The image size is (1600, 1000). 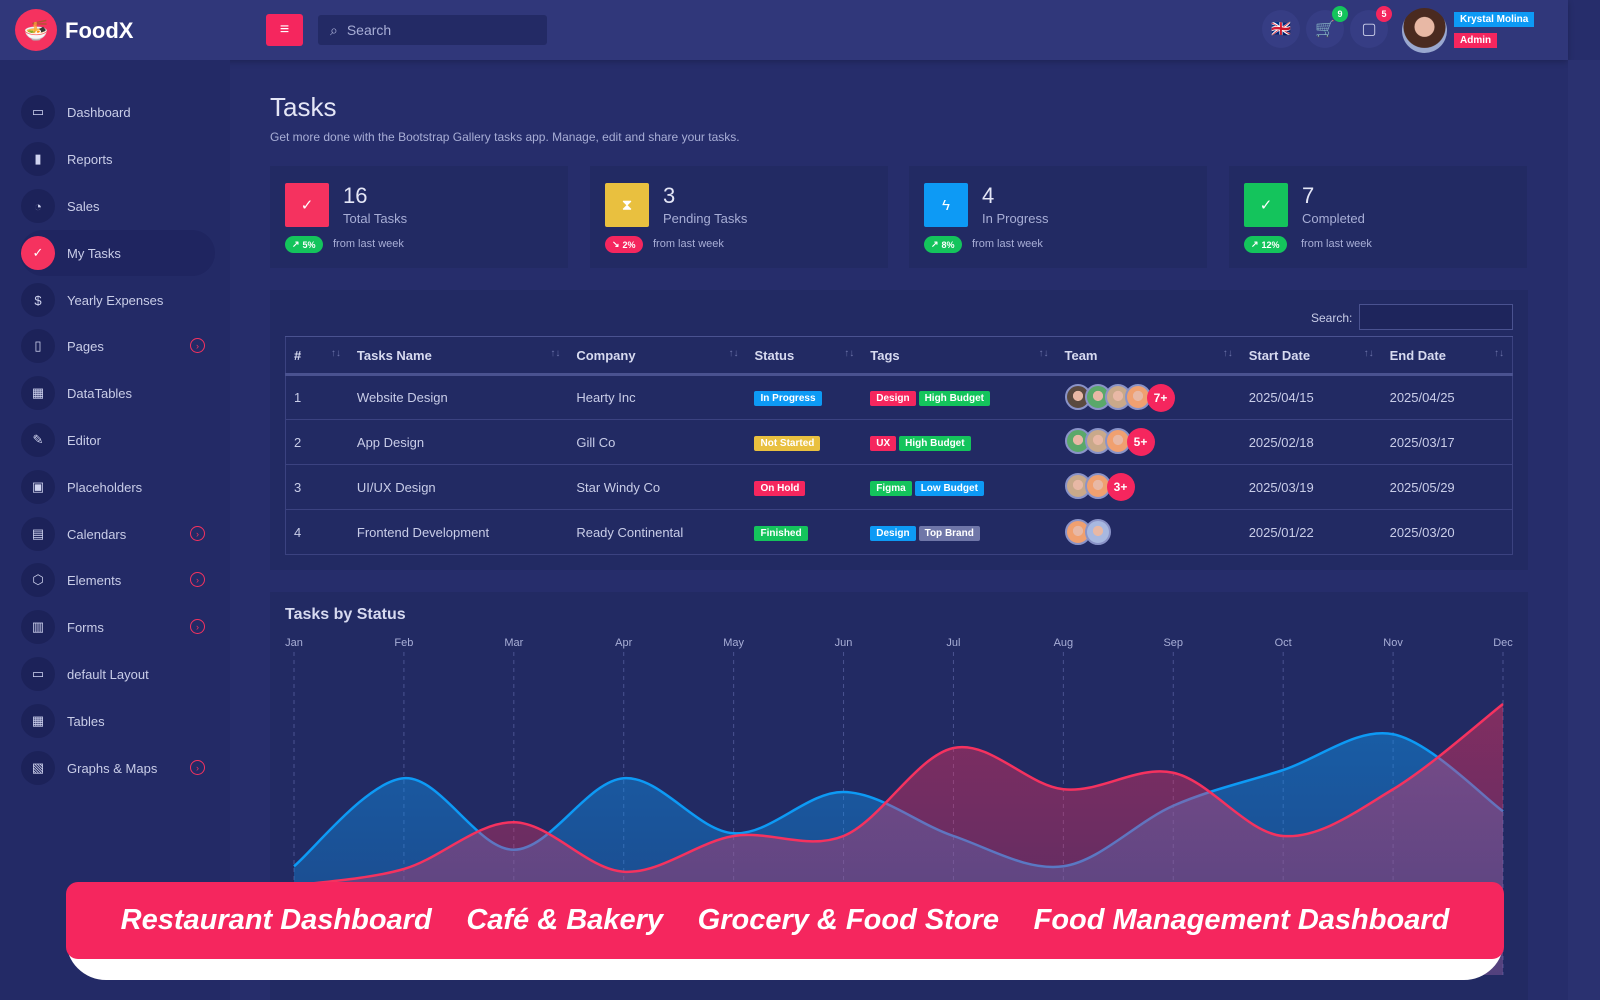 I want to click on sidebar-item-editor: ✎ Editor, so click(x=117, y=440).